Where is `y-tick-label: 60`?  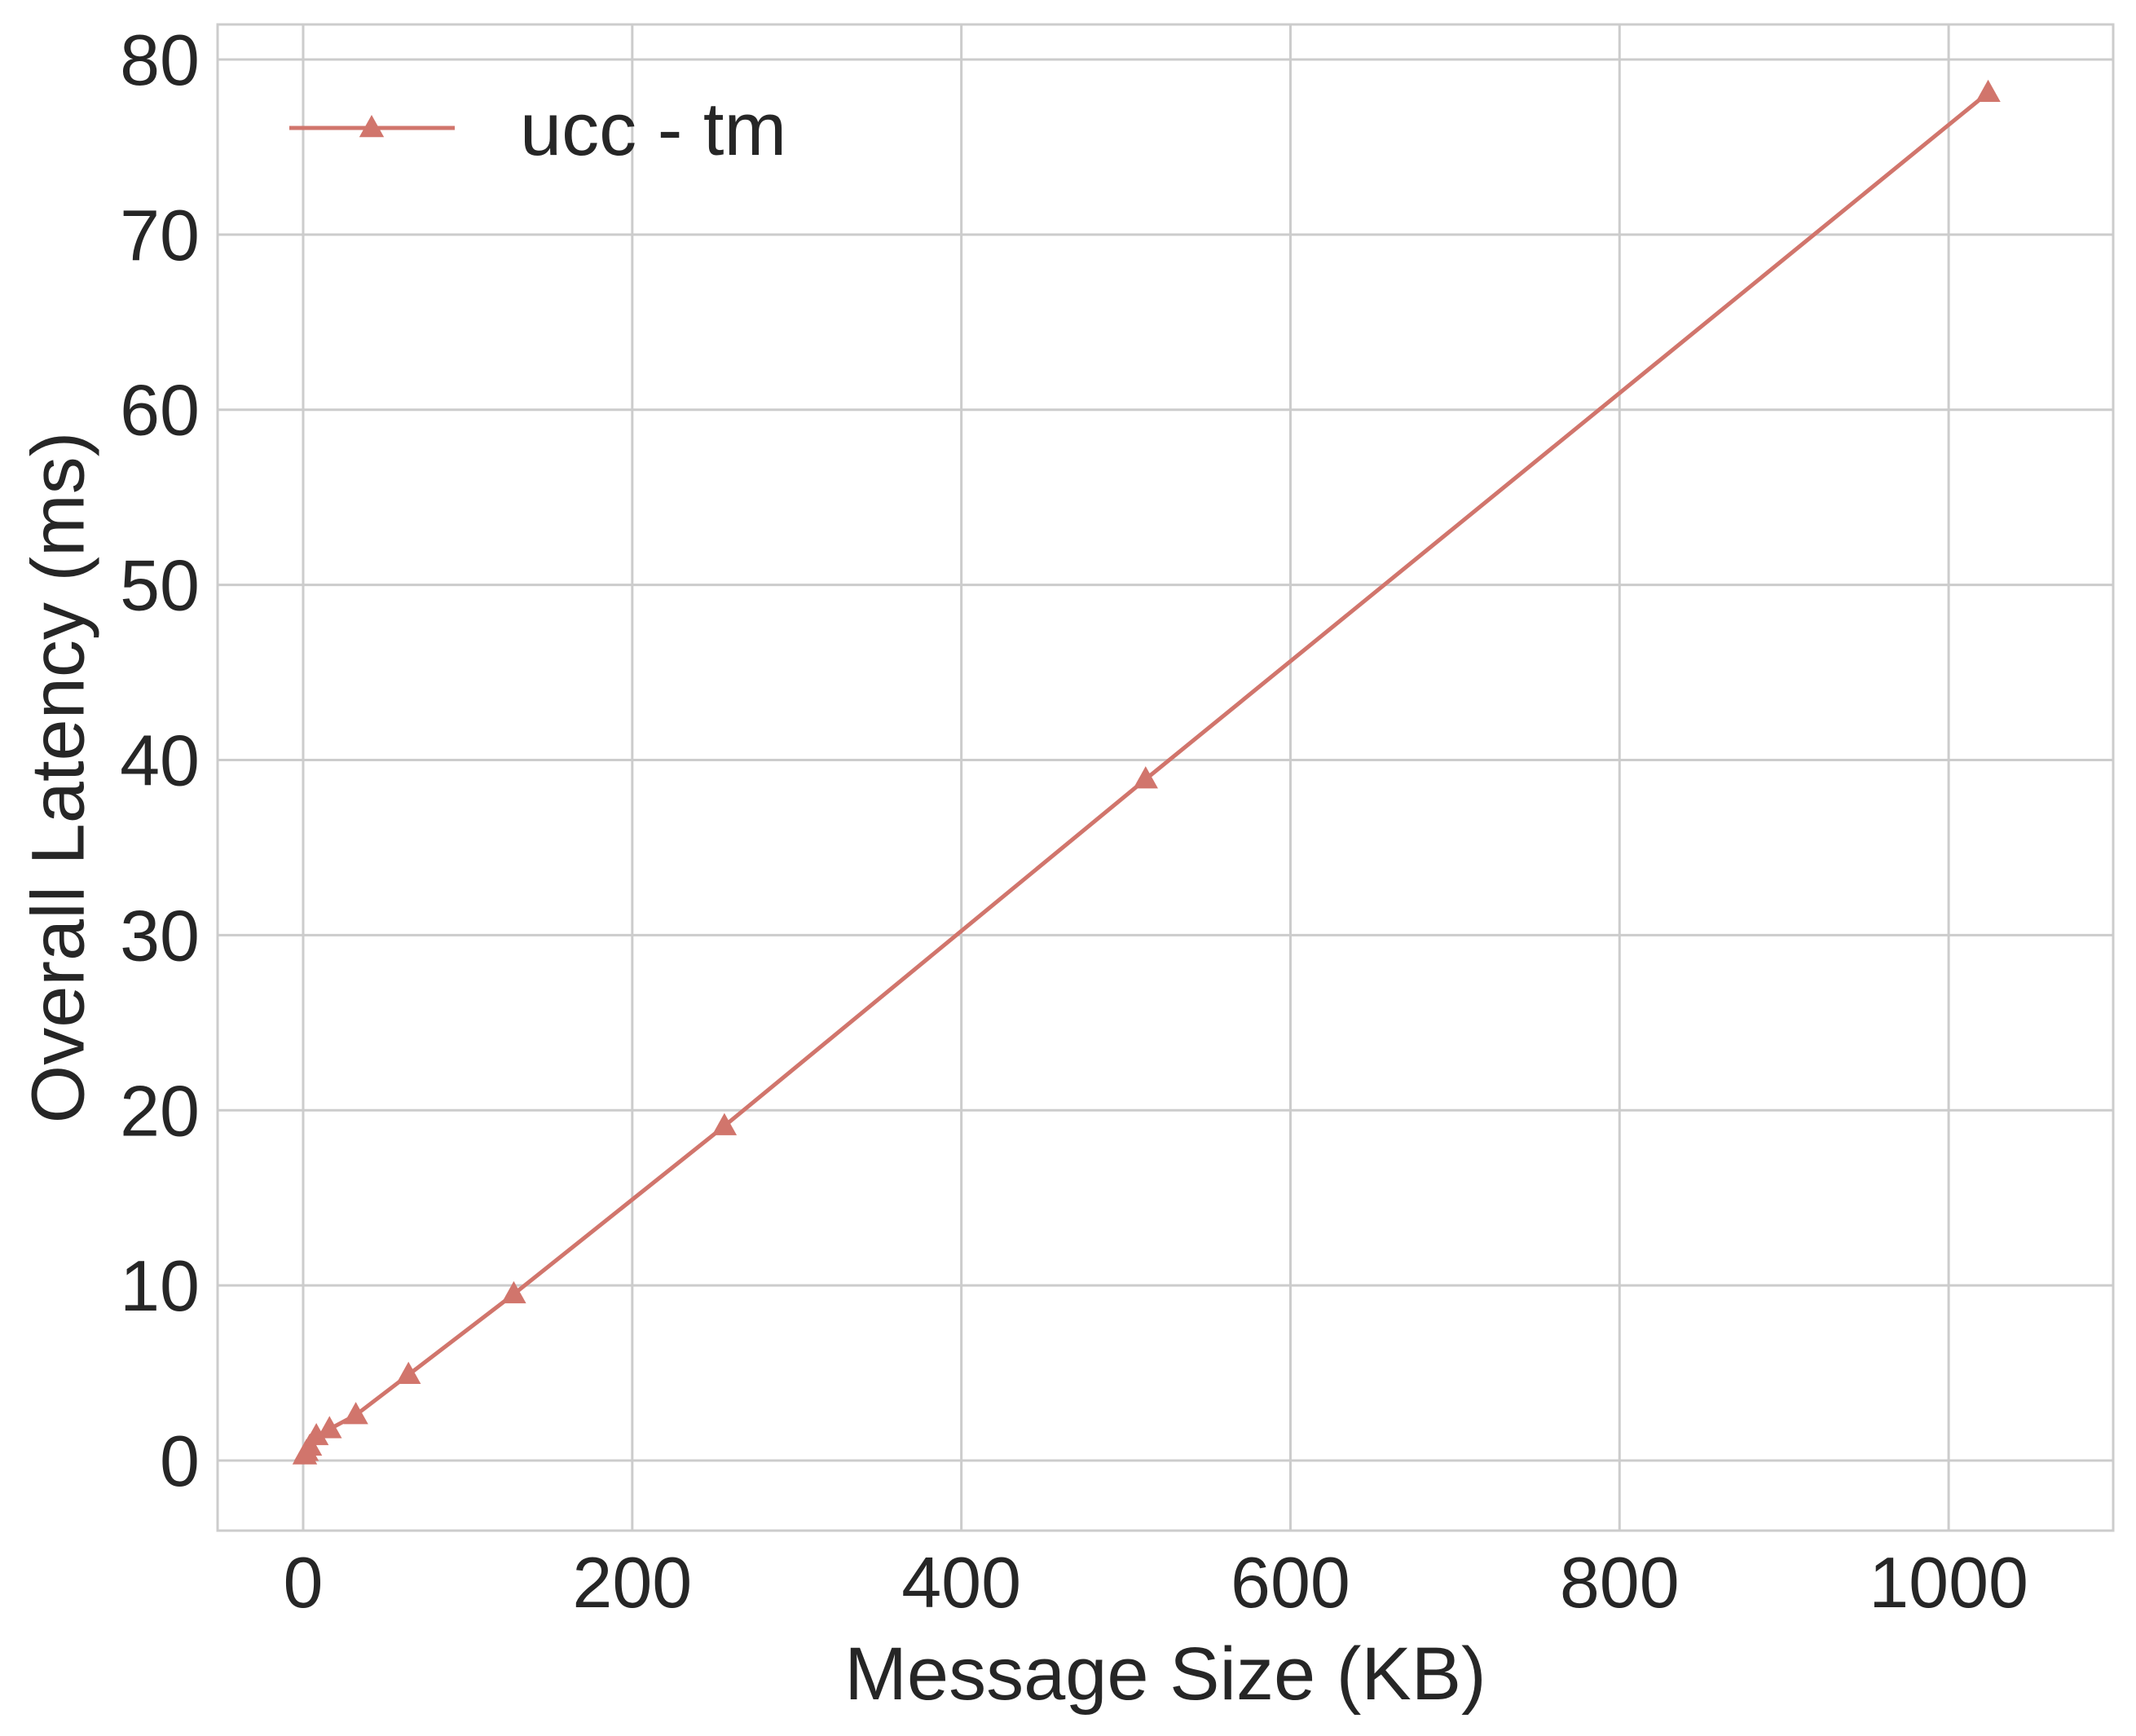 y-tick-label: 60 is located at coordinates (160, 410).